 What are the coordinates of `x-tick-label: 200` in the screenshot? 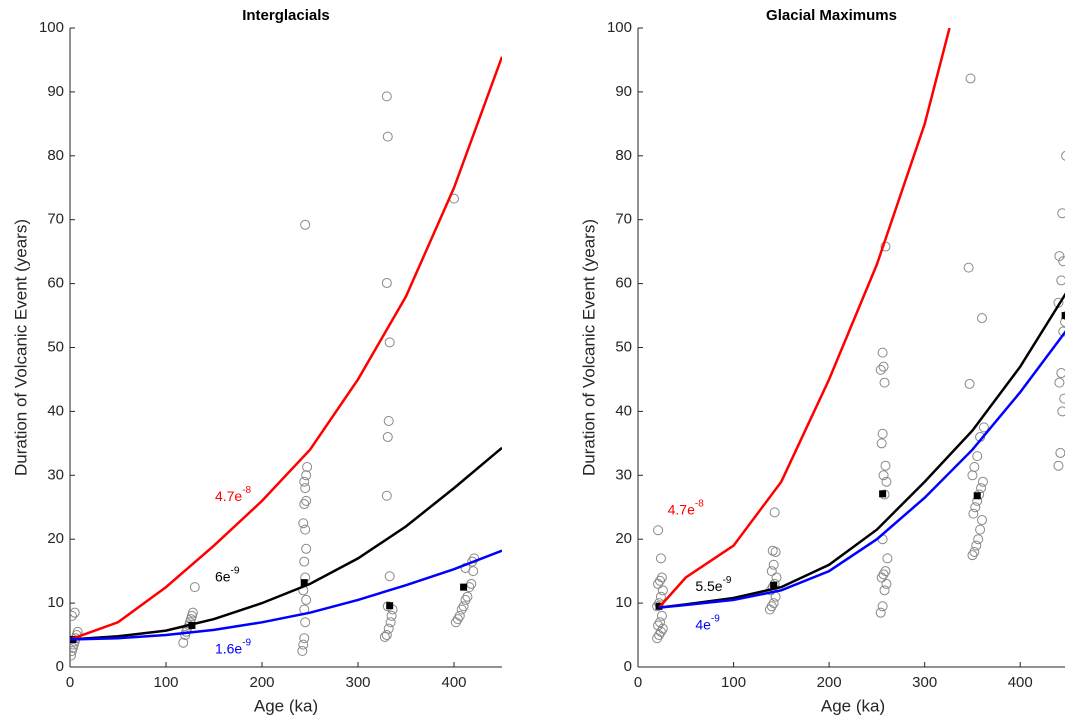 It's located at (261, 682).